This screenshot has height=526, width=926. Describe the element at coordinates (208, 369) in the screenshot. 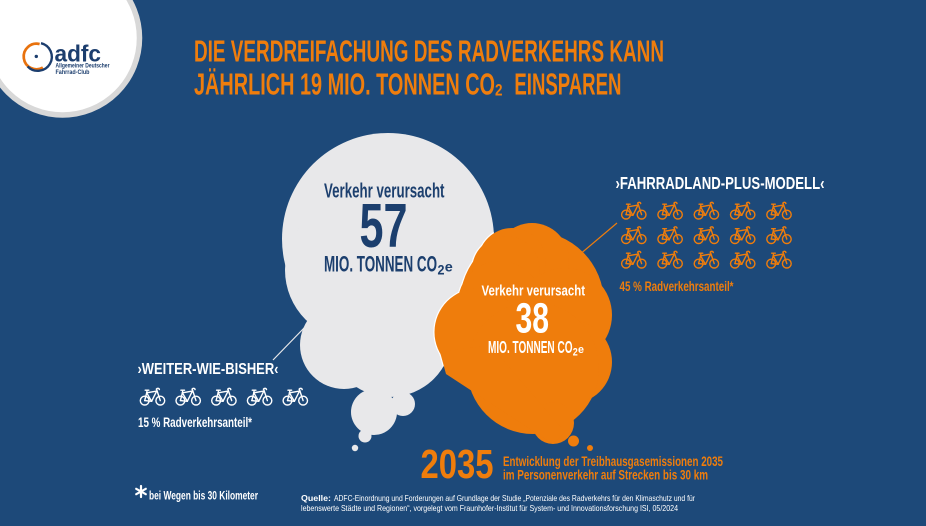

I see `svg-text: ›WEITER-WIE-BISHER‹` at that location.